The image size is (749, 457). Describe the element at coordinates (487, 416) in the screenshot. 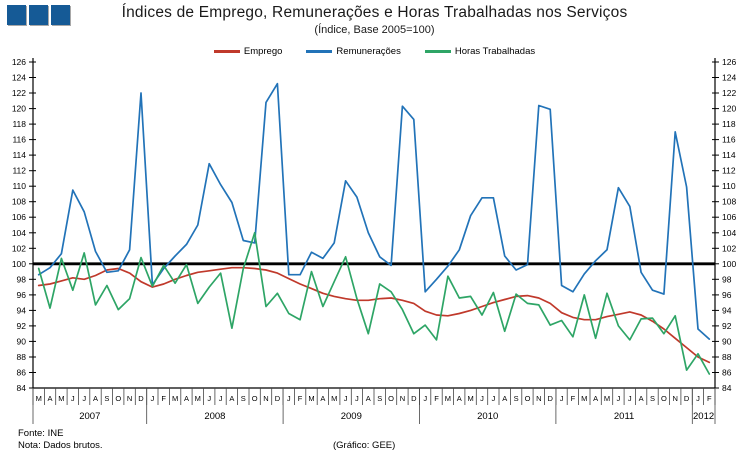

I see `svg-text: 2010` at that location.